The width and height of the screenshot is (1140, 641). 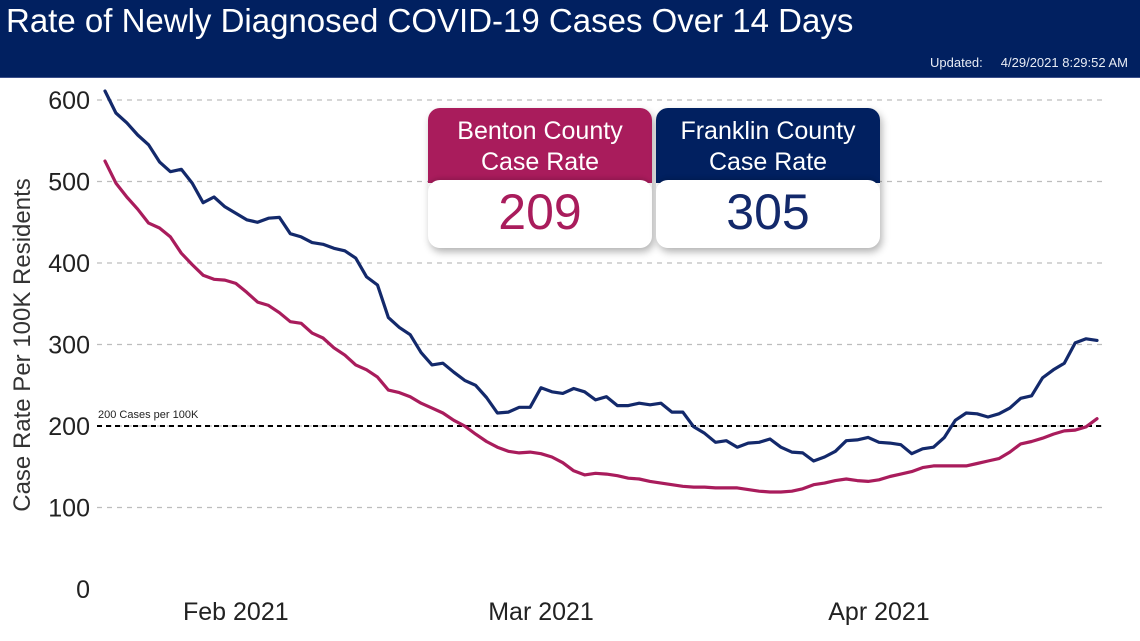 I want to click on y-tick-label: 600, so click(x=69, y=101).